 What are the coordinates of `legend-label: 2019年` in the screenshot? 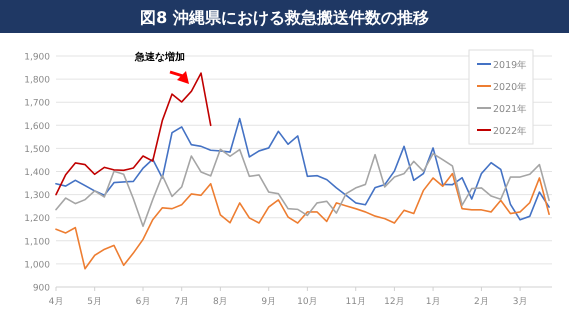 It's located at (510, 65).